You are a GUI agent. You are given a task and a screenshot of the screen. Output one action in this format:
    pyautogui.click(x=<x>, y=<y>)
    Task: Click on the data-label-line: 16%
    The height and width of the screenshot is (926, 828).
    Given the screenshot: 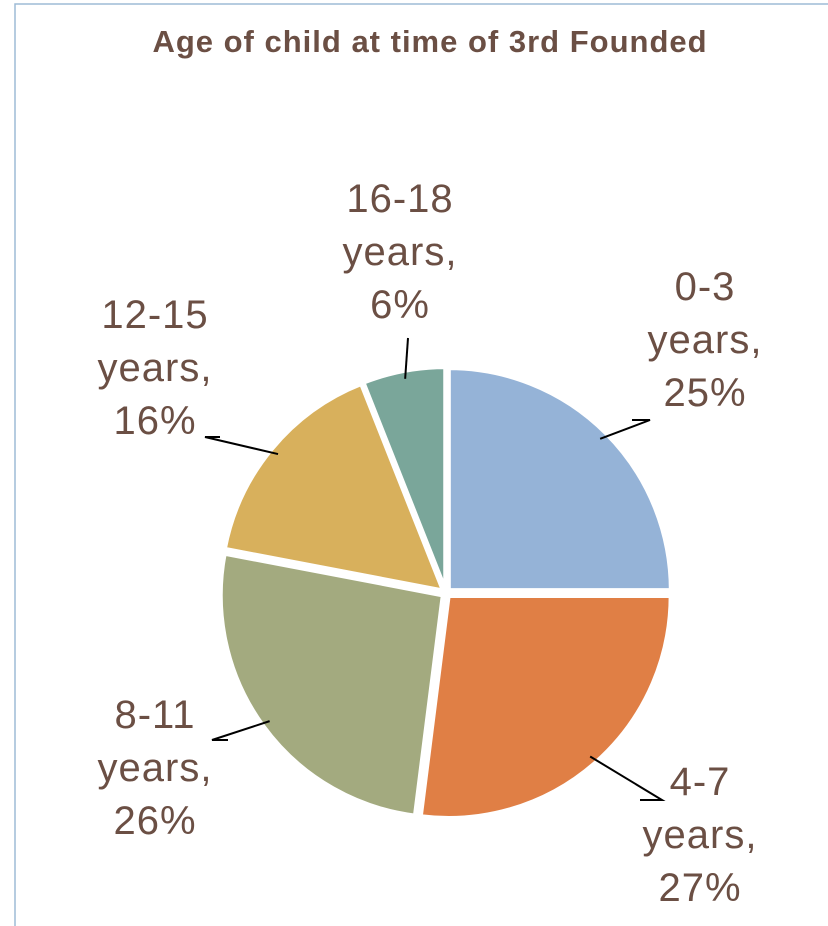 What is the action you would take?
    pyautogui.click(x=154, y=421)
    